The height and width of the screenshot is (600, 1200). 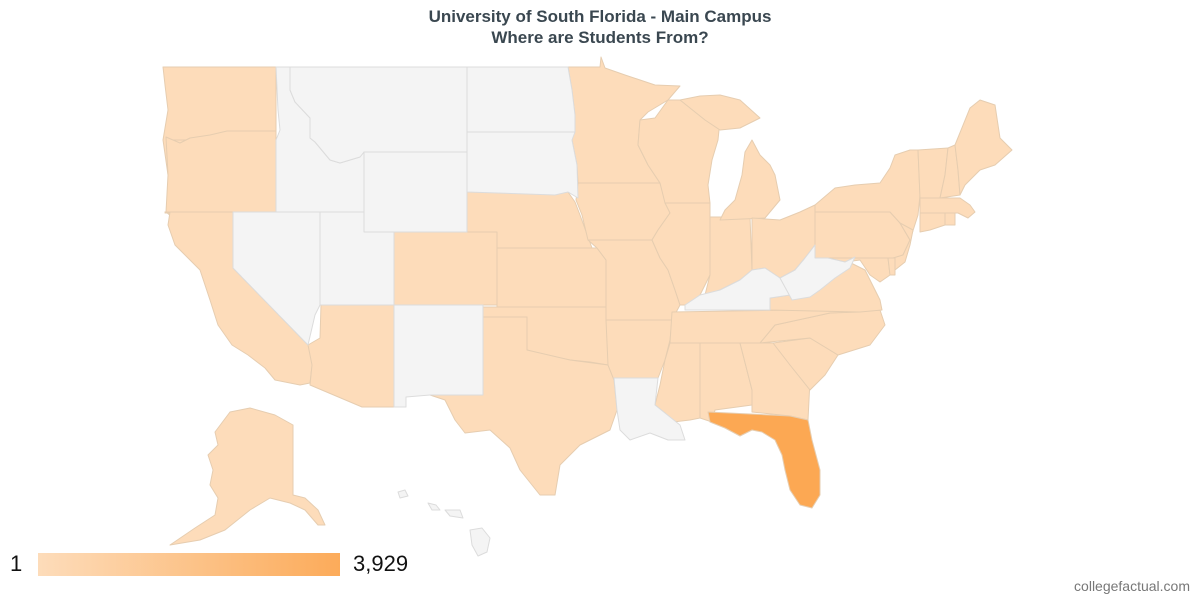 I want to click on title-line-2: Where are Students From?, so click(x=600, y=37).